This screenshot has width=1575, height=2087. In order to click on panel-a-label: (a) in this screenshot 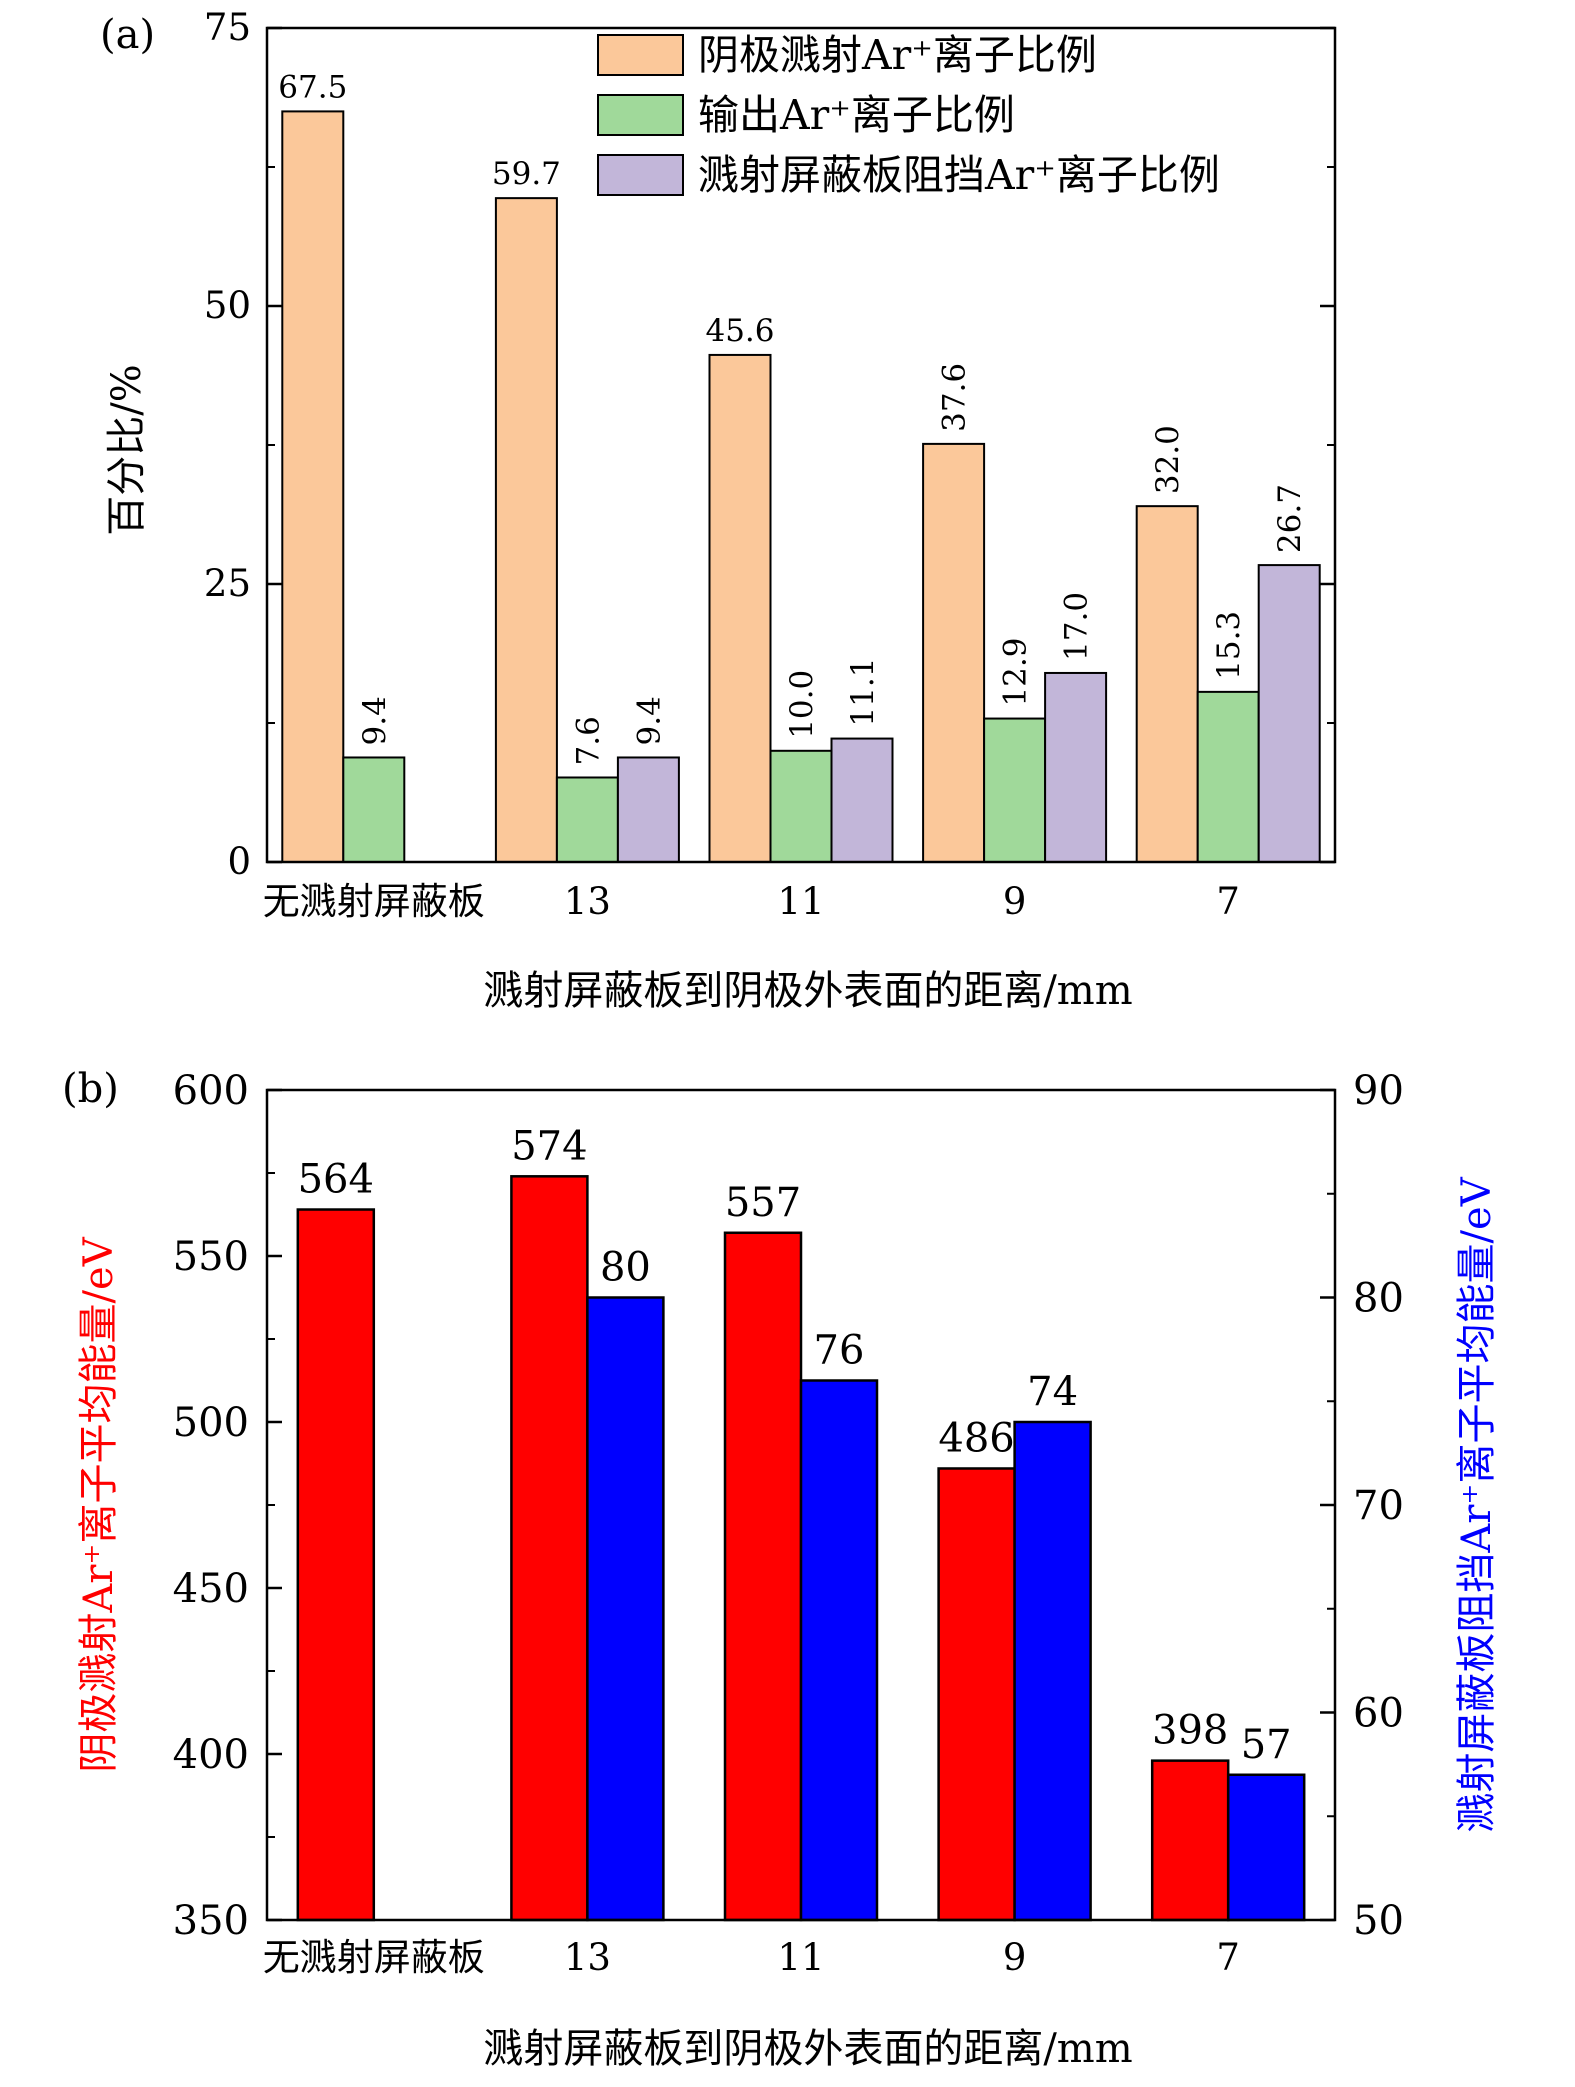, I will do `click(127, 35)`.